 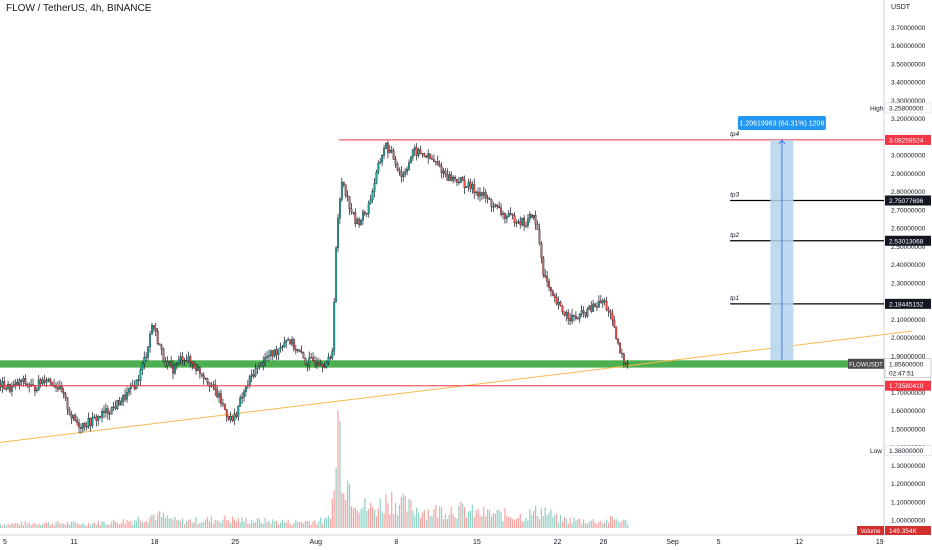 What do you see at coordinates (866, 363) in the screenshot?
I see `symbol-tag-badge` at bounding box center [866, 363].